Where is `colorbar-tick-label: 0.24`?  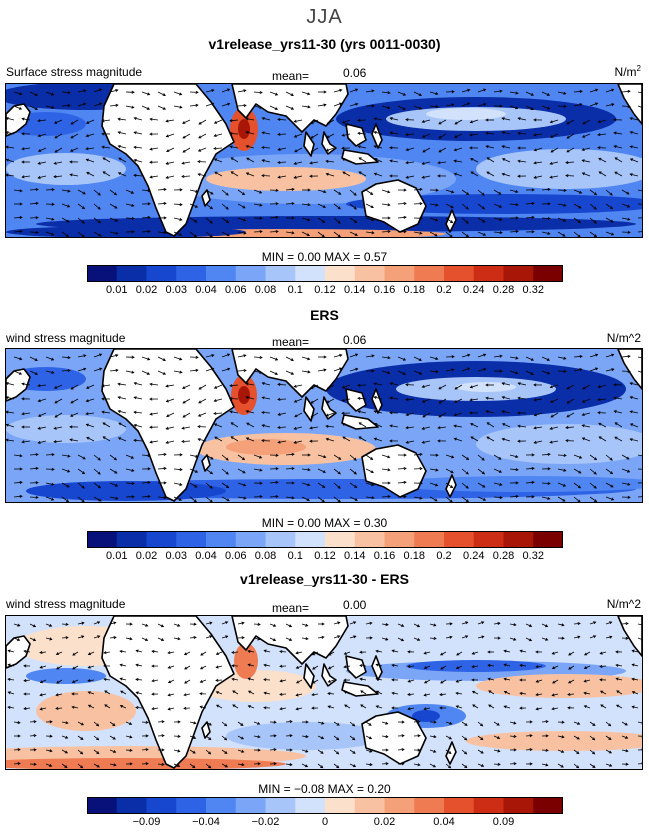 colorbar-tick-label: 0.24 is located at coordinates (474, 556).